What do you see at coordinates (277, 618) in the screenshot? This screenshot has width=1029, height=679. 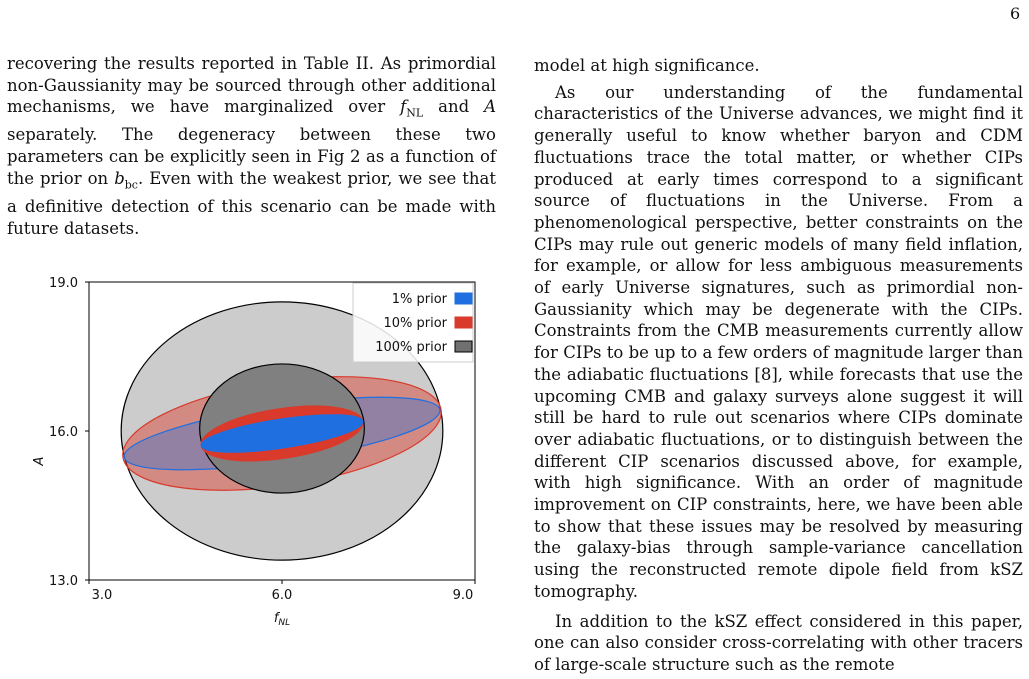 I see `x-axis-label-symbol: f` at bounding box center [277, 618].